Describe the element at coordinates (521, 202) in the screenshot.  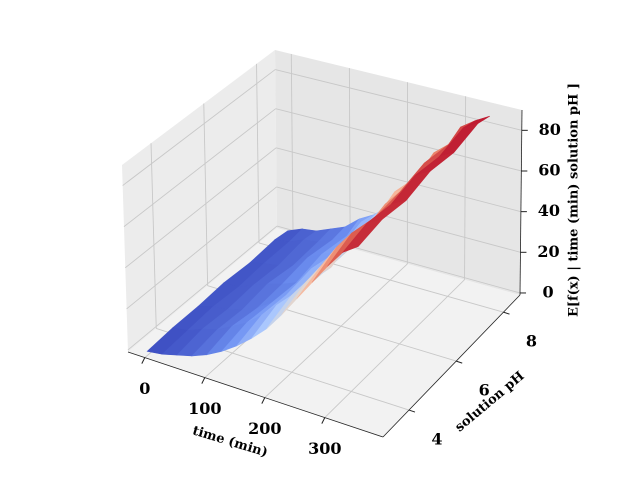
I see `z-axis-line` at that location.